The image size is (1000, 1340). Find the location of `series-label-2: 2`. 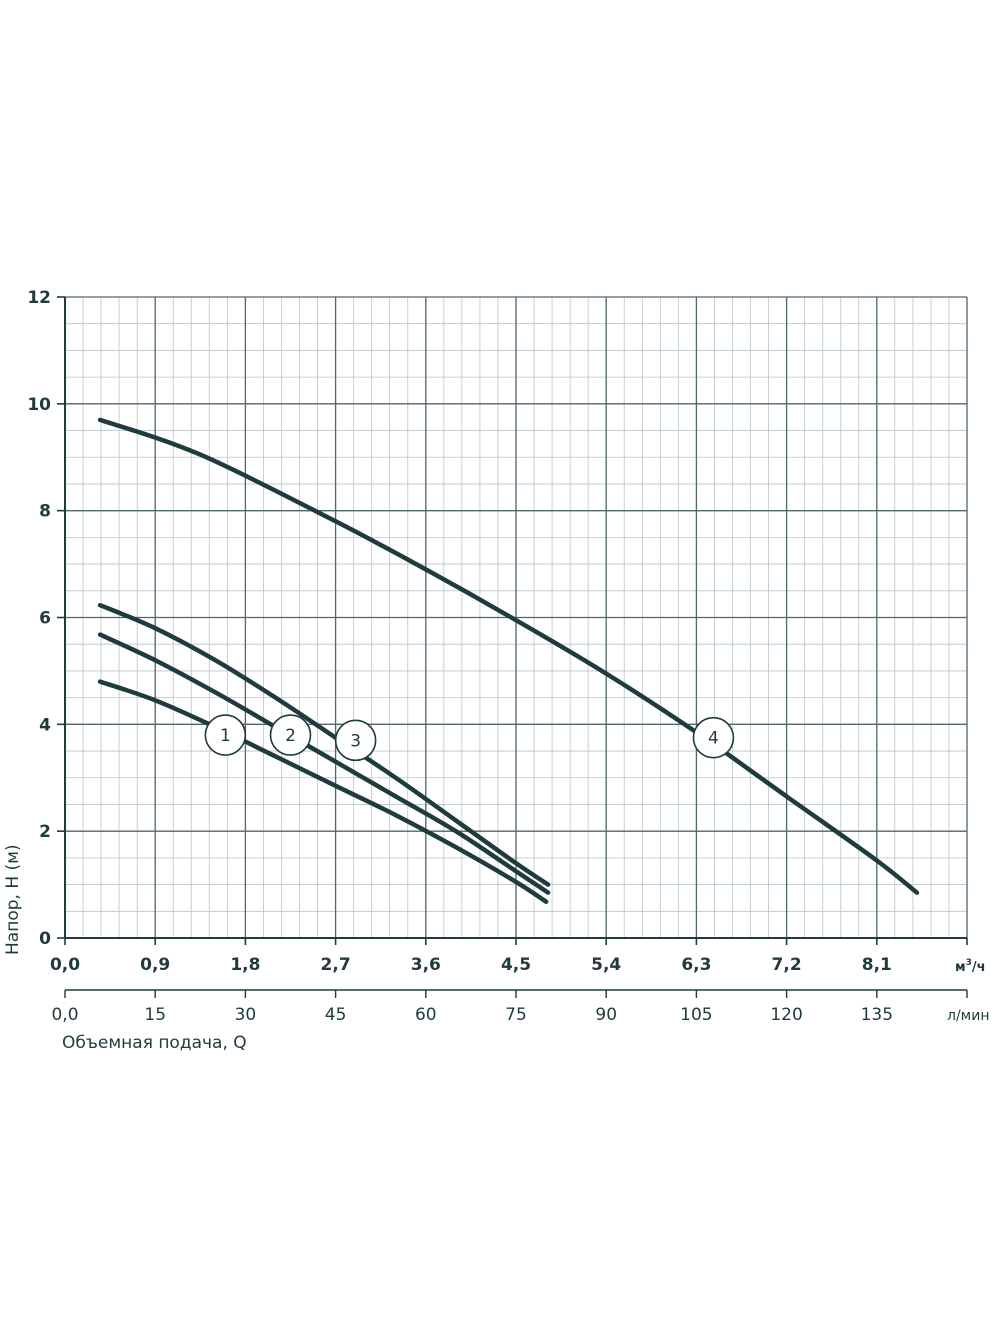

series-label-2: 2 is located at coordinates (290, 736).